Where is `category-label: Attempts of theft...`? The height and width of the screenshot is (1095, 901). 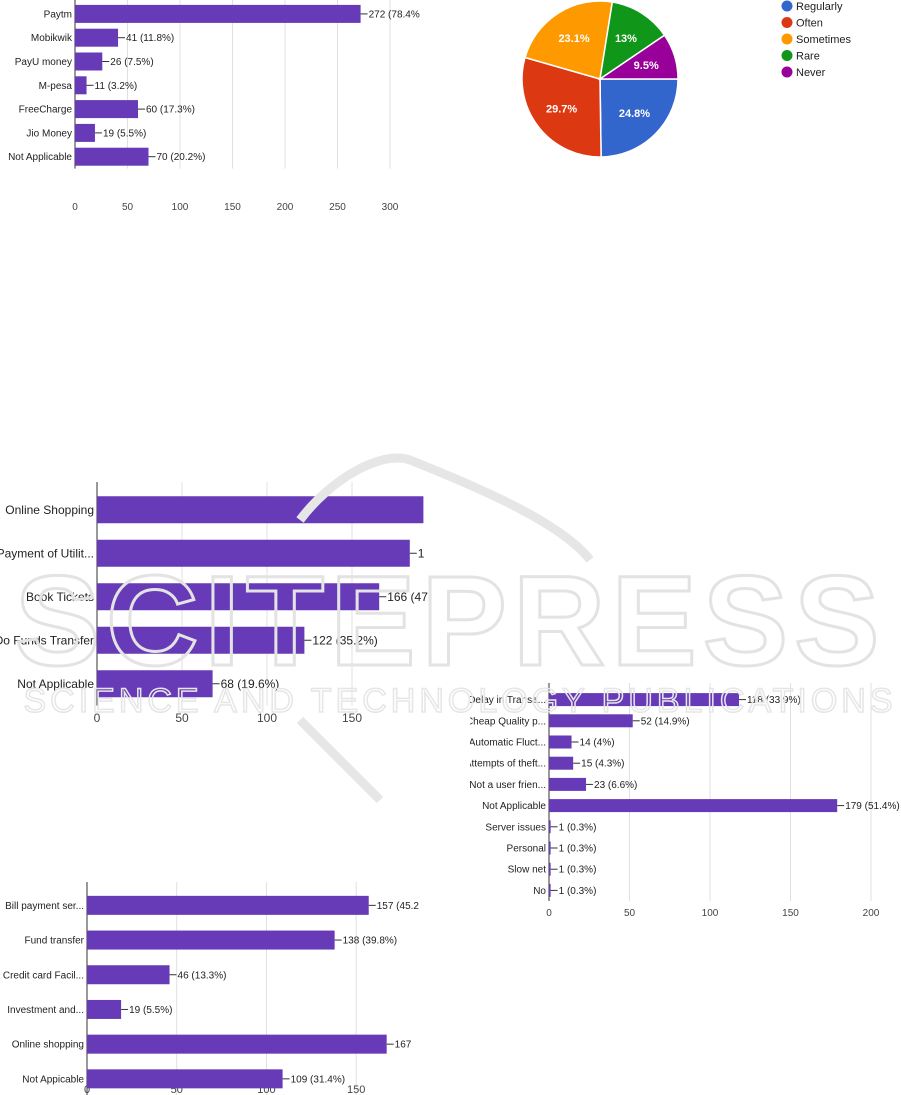 category-label: Attempts of theft... is located at coordinates (508, 764).